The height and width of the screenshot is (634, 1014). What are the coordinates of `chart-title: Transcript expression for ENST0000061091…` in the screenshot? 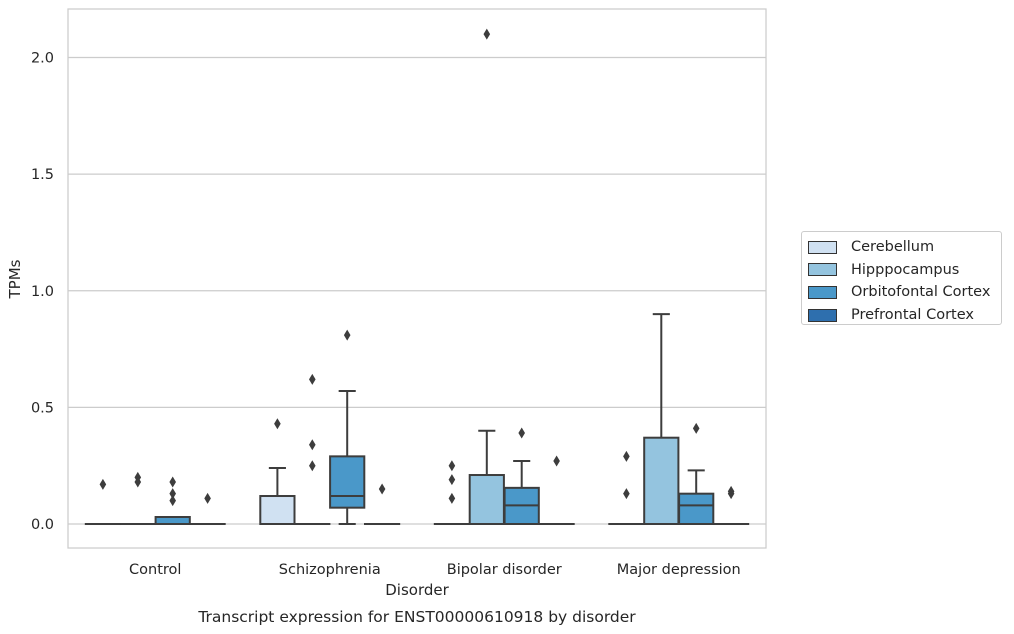 It's located at (416, 617).